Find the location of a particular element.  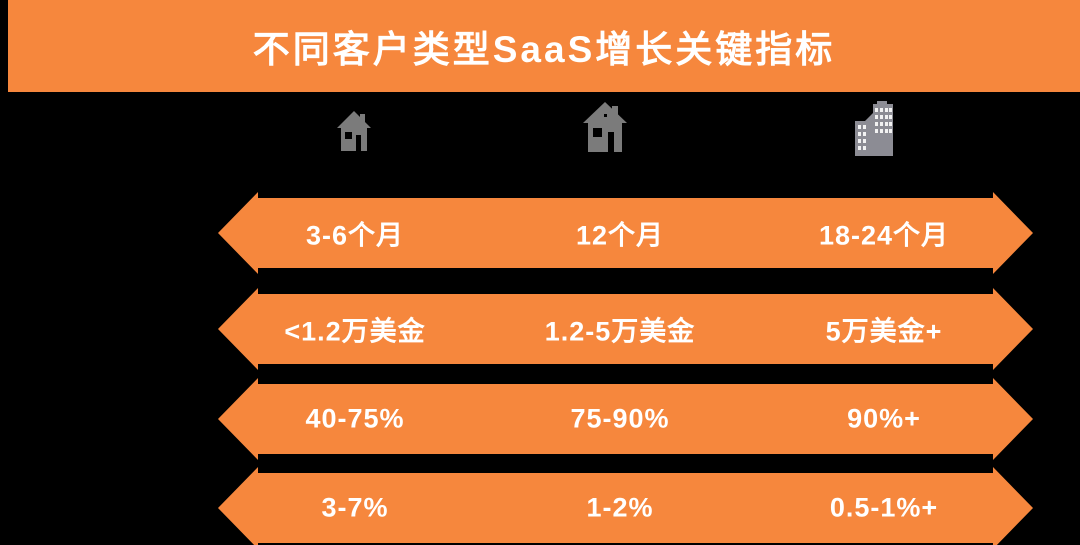

small-house-icon is located at coordinates (354, 131).